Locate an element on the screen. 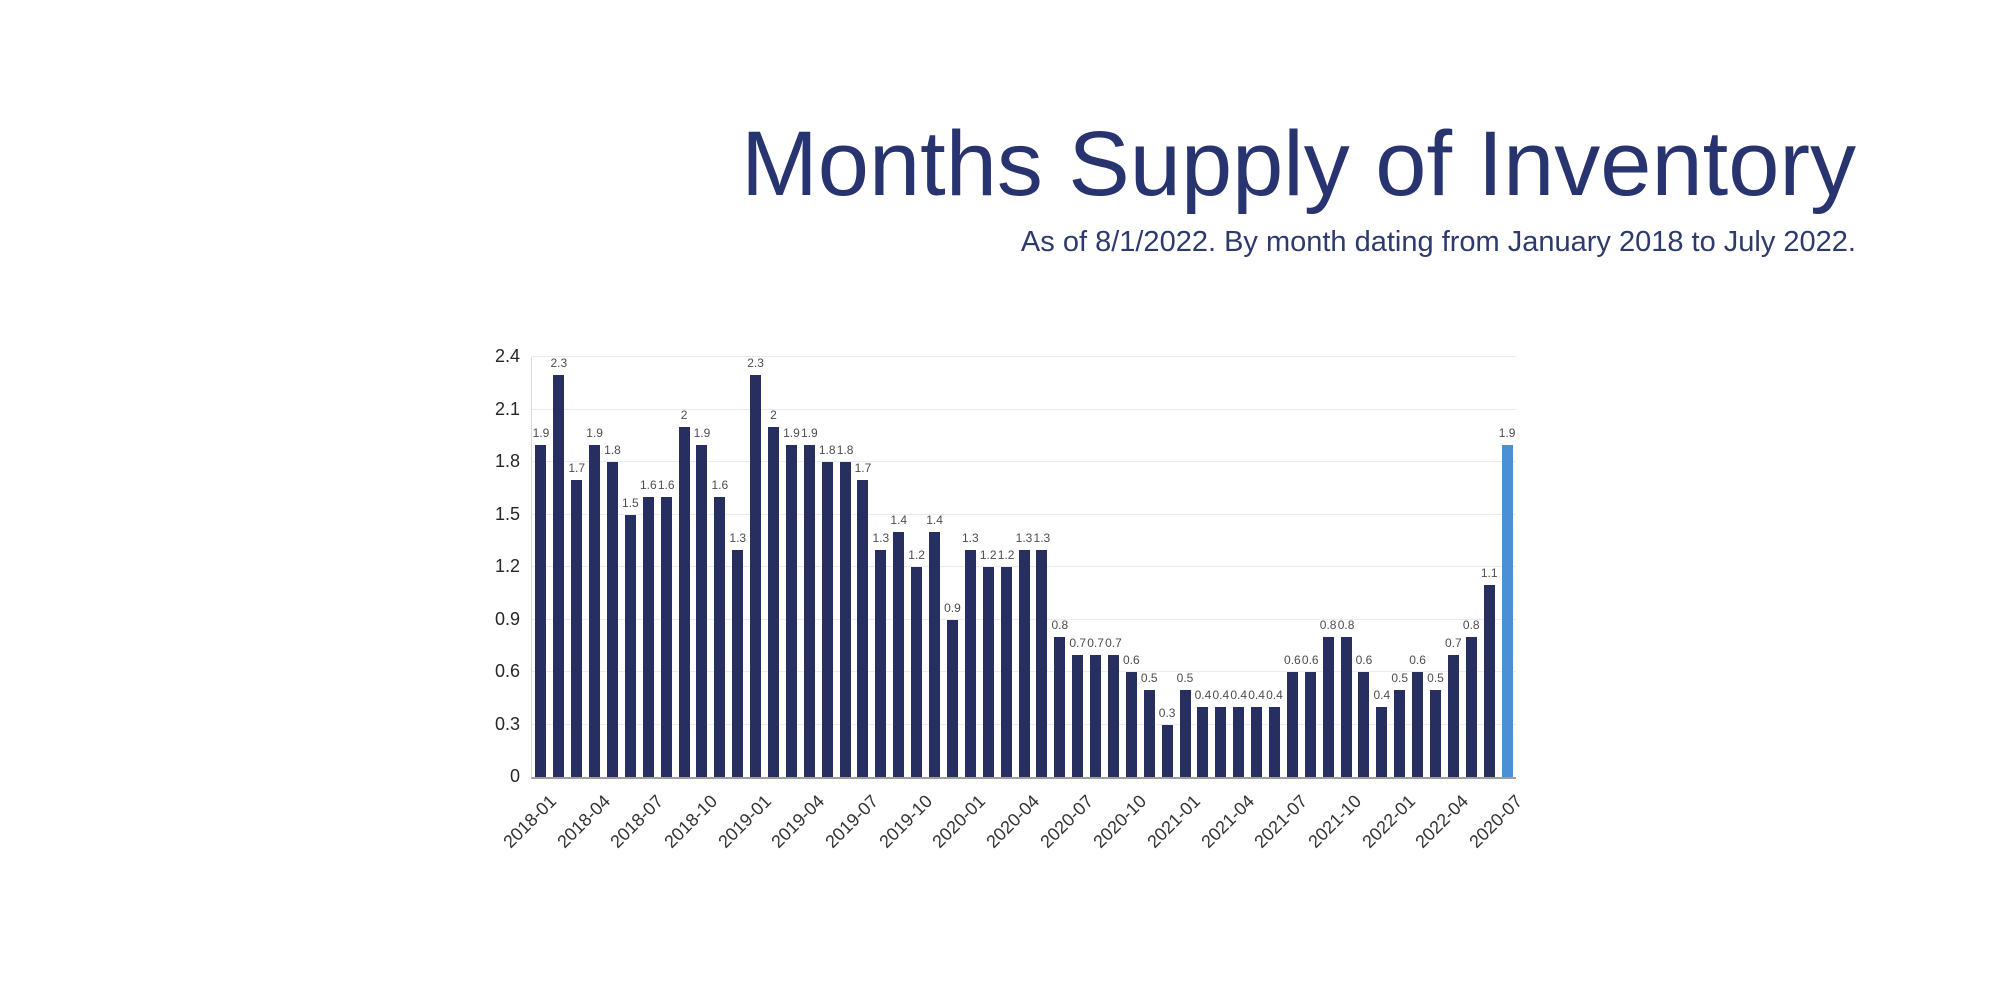 This screenshot has height=1000, width=2000. bar-value-label: 0.3 is located at coordinates (1167, 712).